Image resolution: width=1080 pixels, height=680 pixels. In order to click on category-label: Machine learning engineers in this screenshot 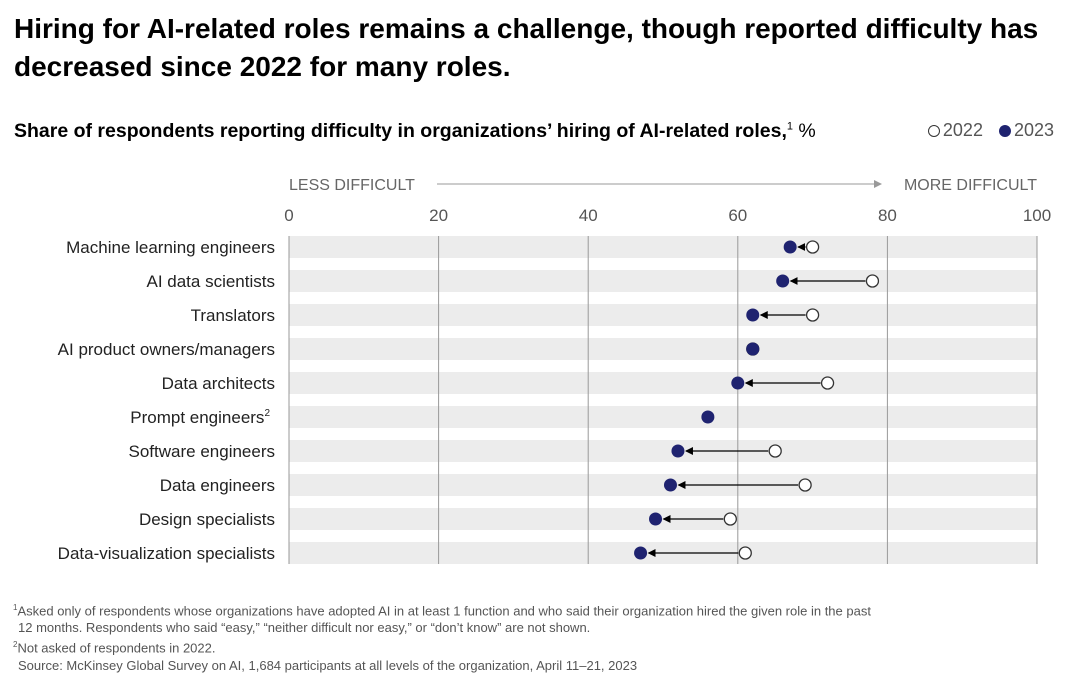, I will do `click(170, 247)`.